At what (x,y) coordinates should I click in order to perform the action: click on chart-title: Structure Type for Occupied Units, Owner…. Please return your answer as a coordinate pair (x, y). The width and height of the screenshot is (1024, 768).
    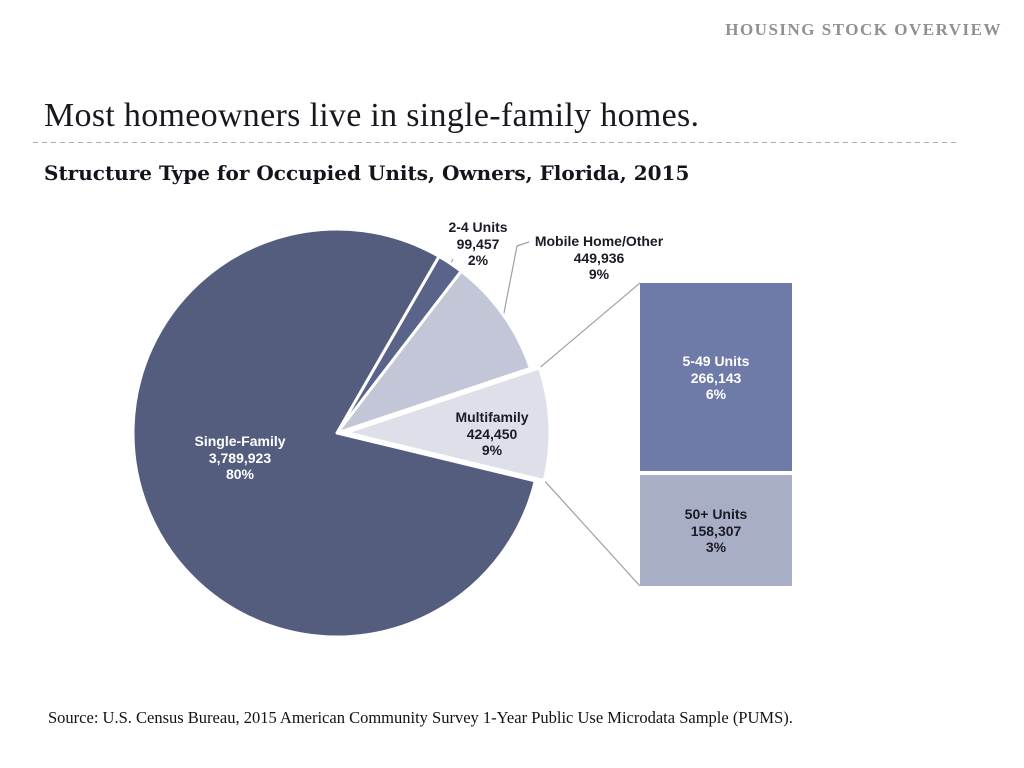
    Looking at the image, I should click on (367, 173).